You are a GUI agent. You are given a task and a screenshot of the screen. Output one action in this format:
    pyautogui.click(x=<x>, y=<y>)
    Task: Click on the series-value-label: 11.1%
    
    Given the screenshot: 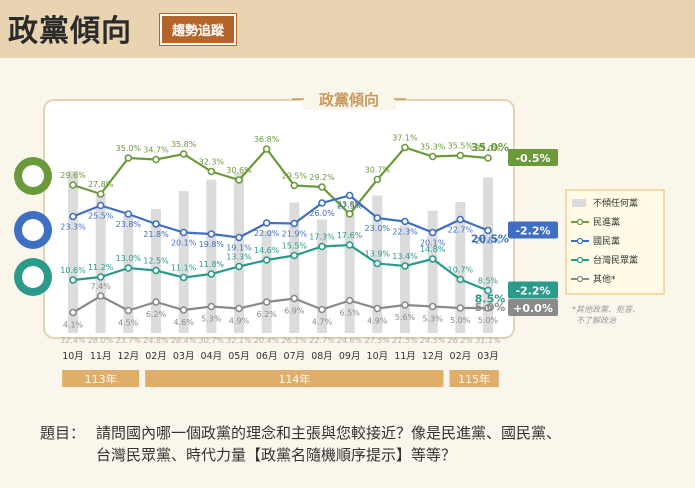 What is the action you would take?
    pyautogui.click(x=184, y=268)
    